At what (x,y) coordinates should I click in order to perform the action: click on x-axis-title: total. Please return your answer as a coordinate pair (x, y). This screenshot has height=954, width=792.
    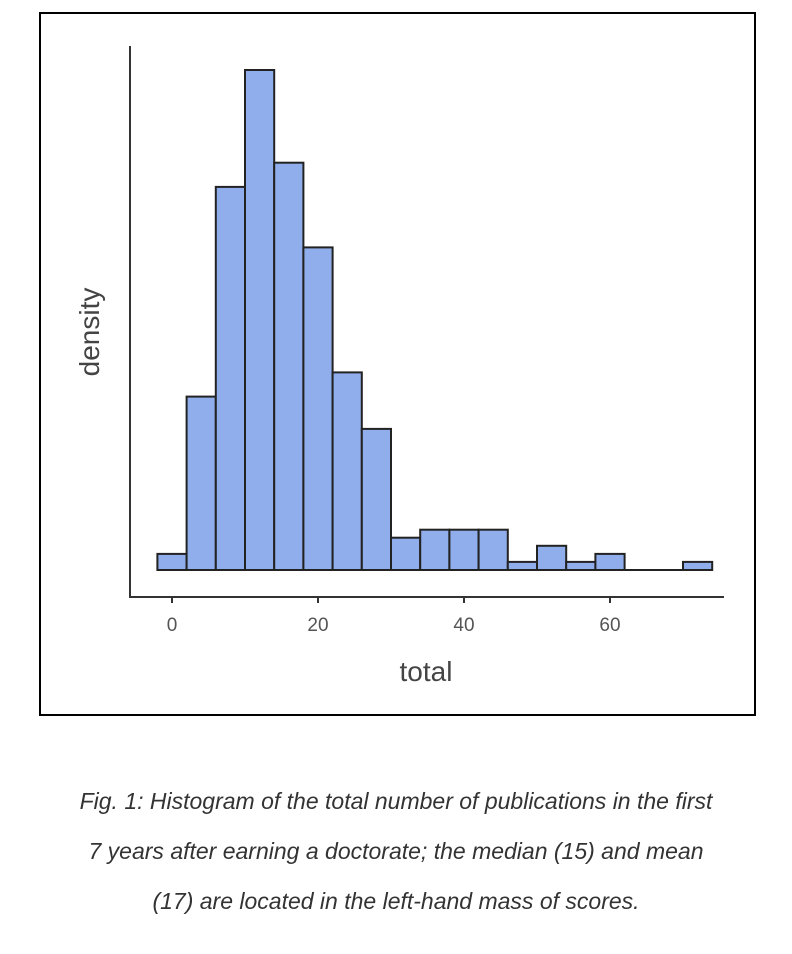
    Looking at the image, I should click on (426, 671).